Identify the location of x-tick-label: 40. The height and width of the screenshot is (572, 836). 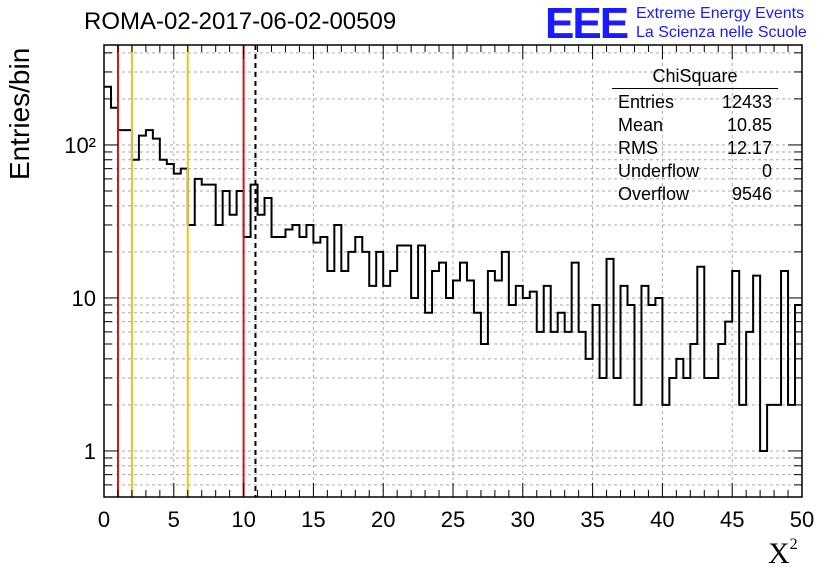
(662, 519).